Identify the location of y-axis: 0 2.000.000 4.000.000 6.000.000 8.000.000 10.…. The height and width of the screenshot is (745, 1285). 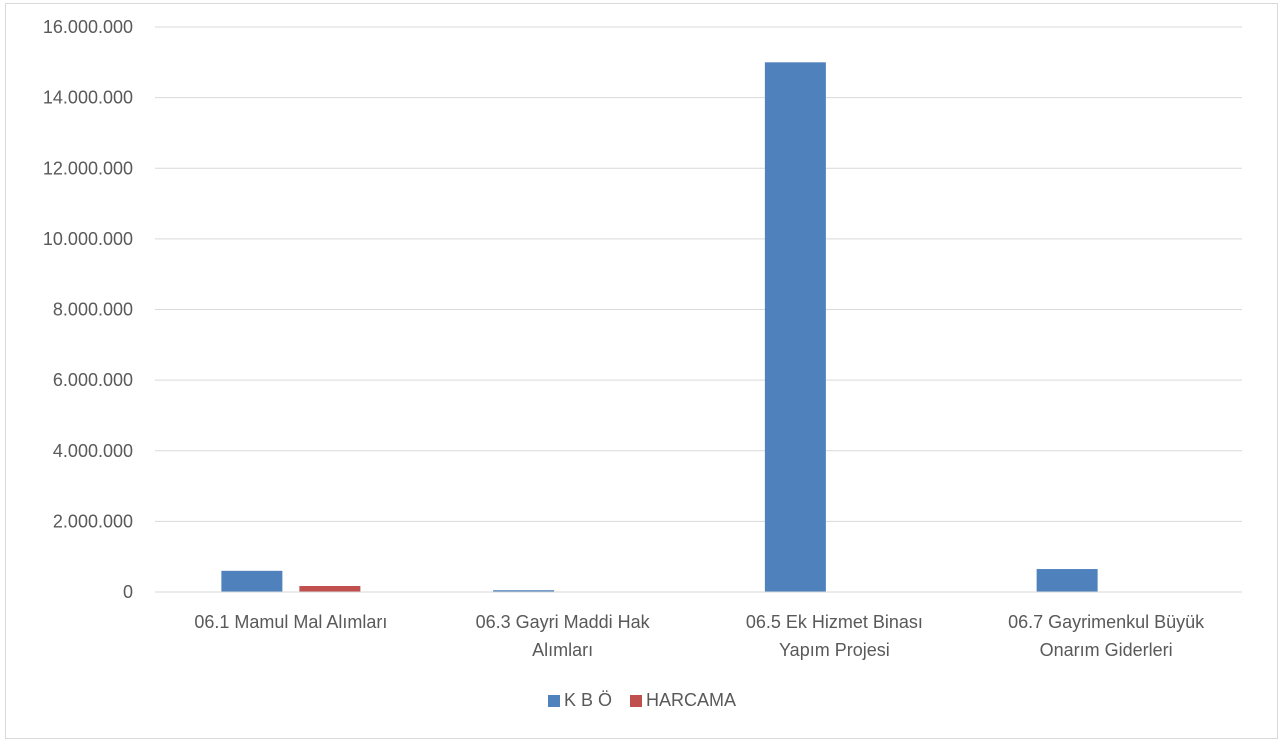
(88, 309).